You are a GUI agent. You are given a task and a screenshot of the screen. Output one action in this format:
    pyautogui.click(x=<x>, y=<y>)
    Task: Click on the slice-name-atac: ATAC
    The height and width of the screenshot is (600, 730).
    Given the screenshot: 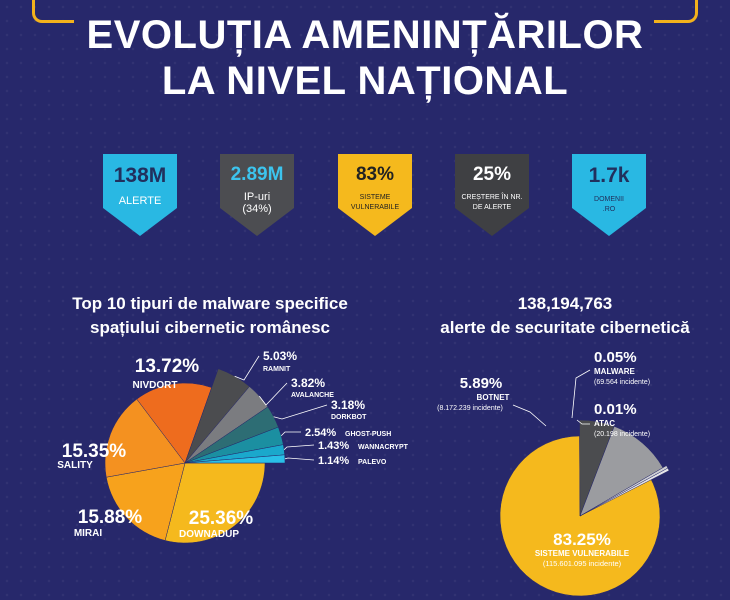 What is the action you would take?
    pyautogui.click(x=604, y=423)
    